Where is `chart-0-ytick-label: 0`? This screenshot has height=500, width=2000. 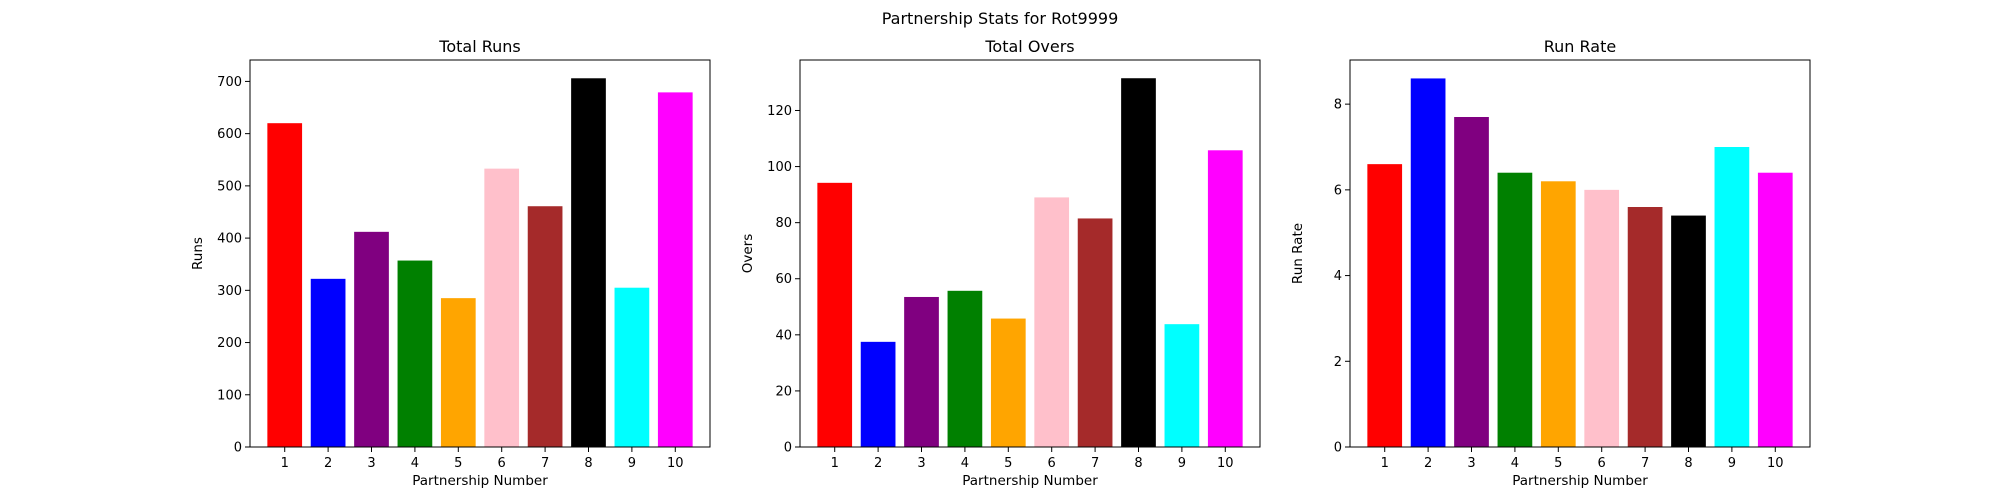 chart-0-ytick-label: 0 is located at coordinates (238, 448).